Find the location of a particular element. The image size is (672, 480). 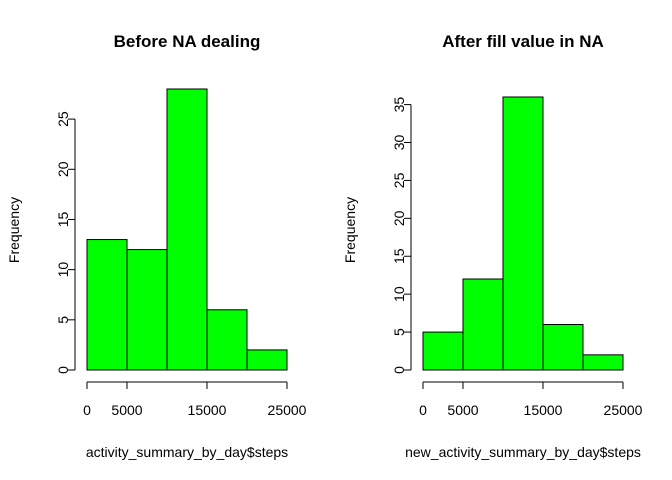

y-axis: 0 5 10 15 20 25 is located at coordinates (65, 242).